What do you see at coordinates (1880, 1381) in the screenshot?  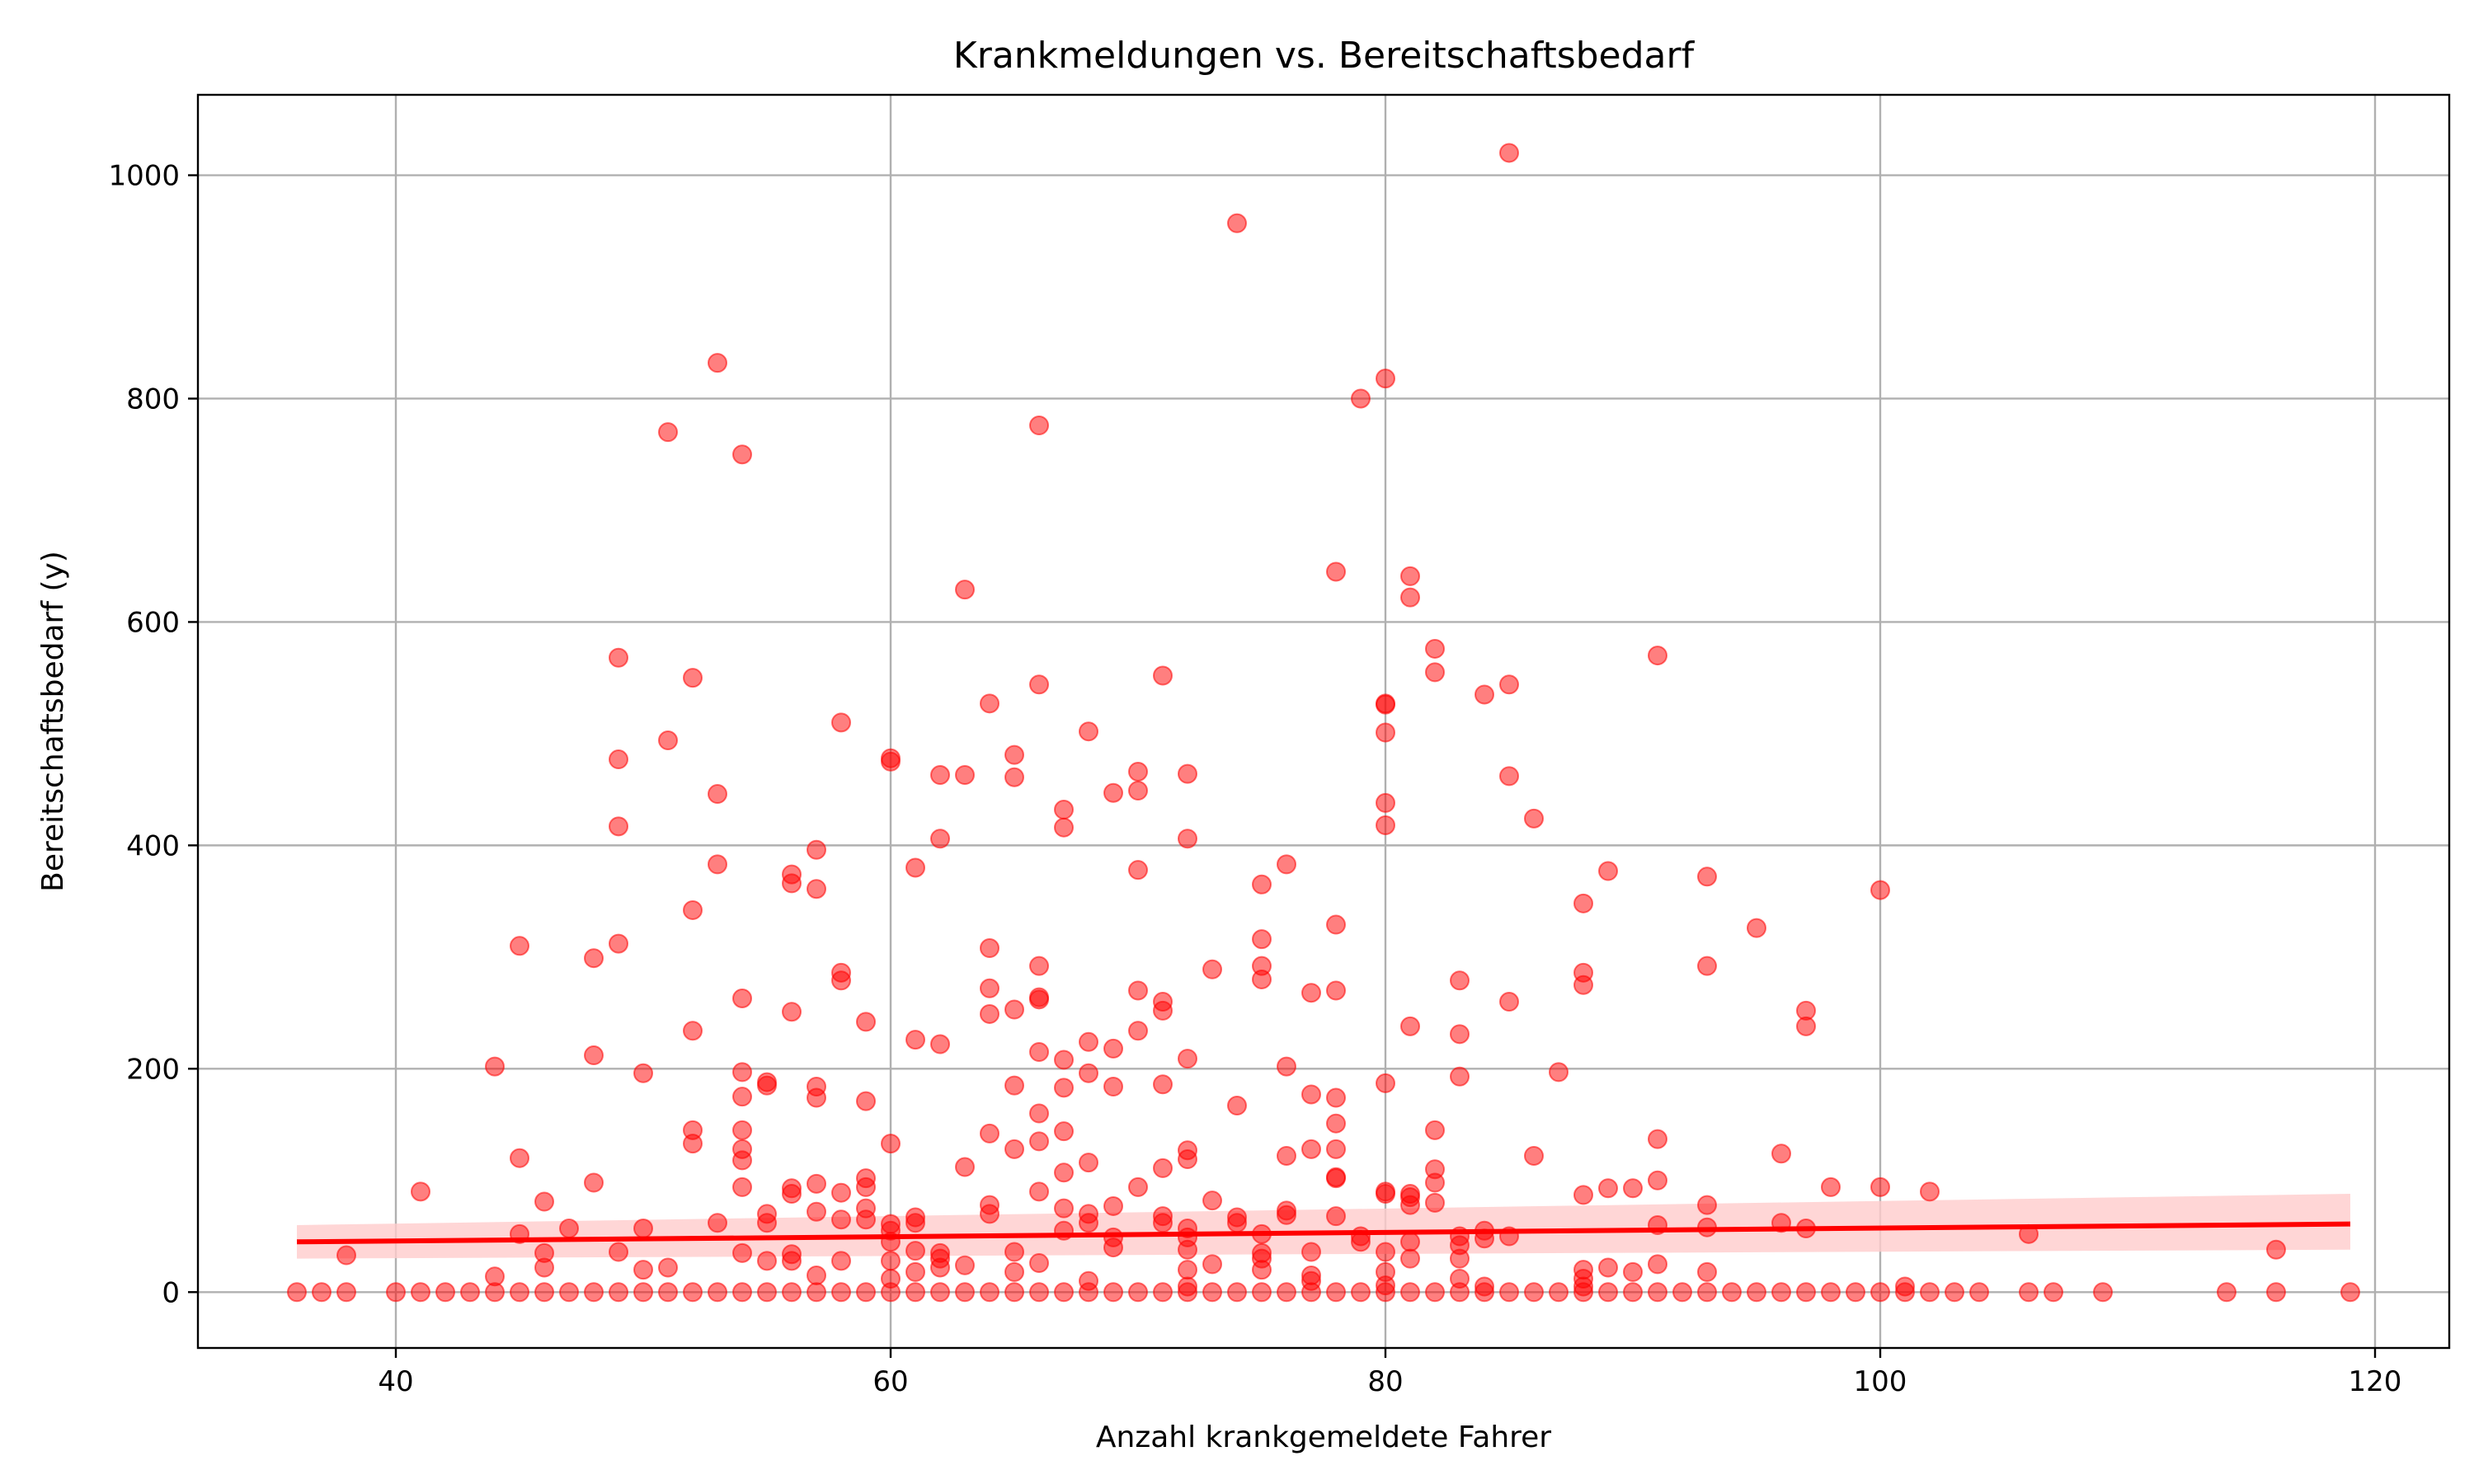 I see `x-tick-label: 100` at bounding box center [1880, 1381].